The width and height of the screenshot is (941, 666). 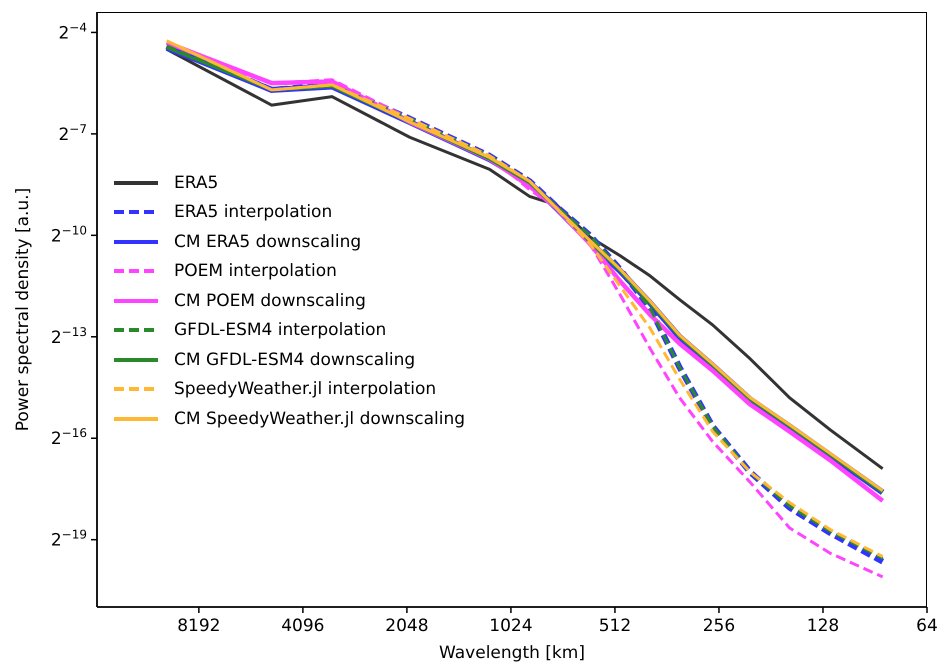 I want to click on y-tick-label: 2$^{−19}$, so click(x=68, y=539).